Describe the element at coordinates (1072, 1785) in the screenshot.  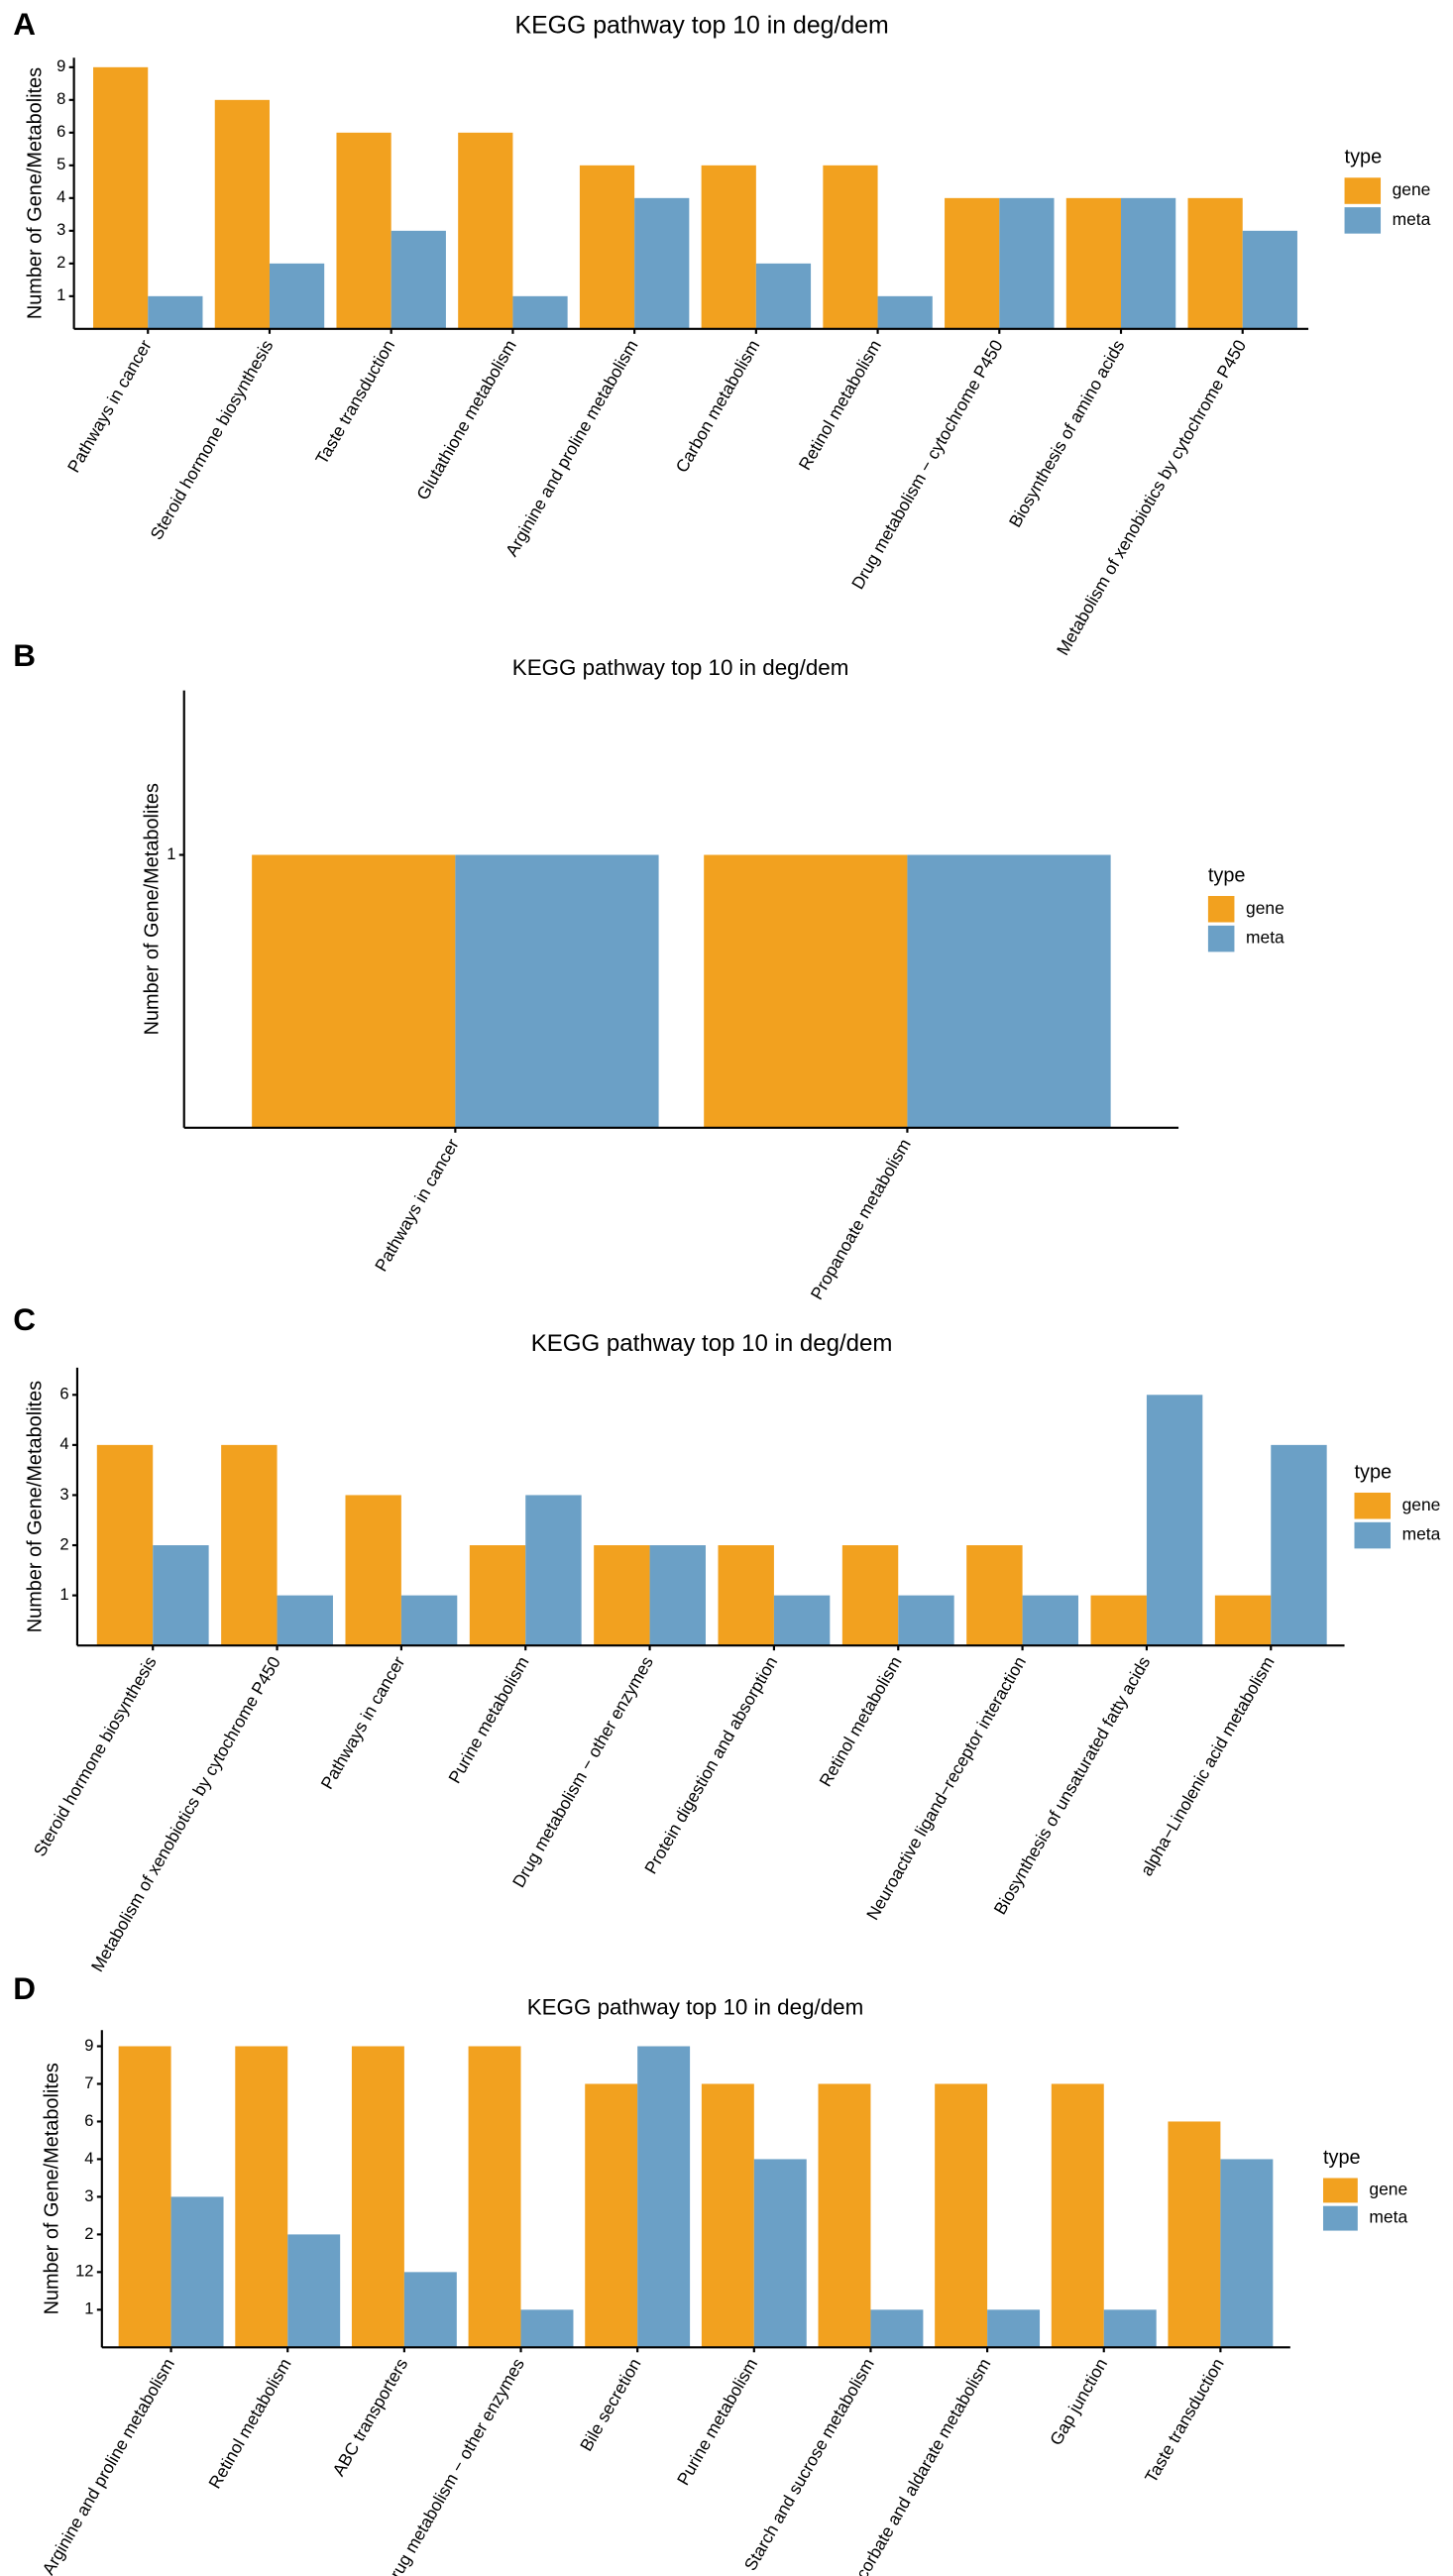
I see `x-tick-label: Biosynthesis of unsaturated fatty acids` at that location.